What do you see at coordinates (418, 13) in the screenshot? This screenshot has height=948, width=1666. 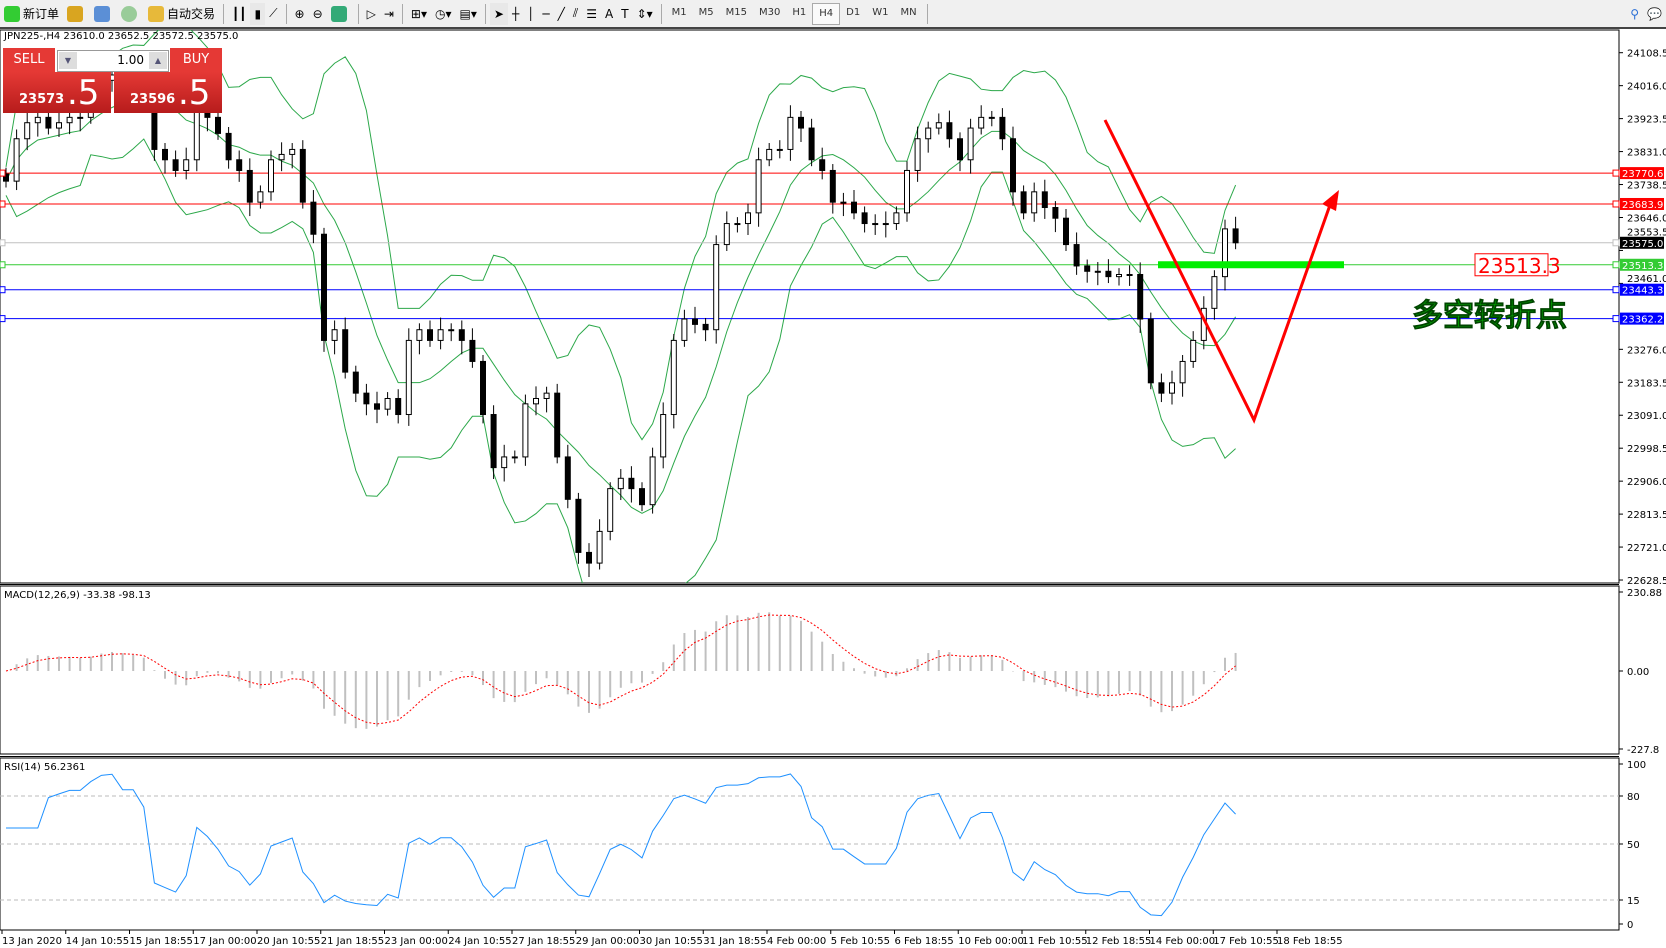 I see `indicators-button: ⊞▾` at bounding box center [418, 13].